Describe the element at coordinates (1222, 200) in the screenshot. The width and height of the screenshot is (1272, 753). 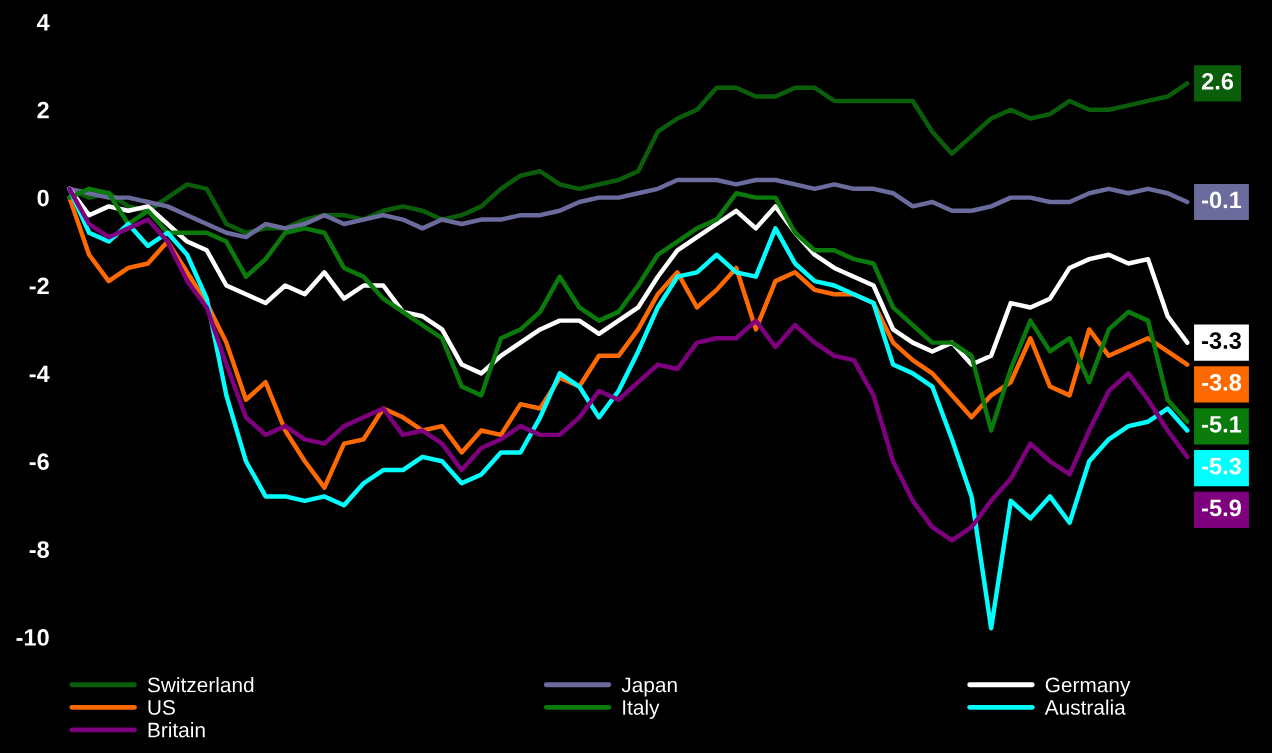
I see `data-label: -0.1` at that location.